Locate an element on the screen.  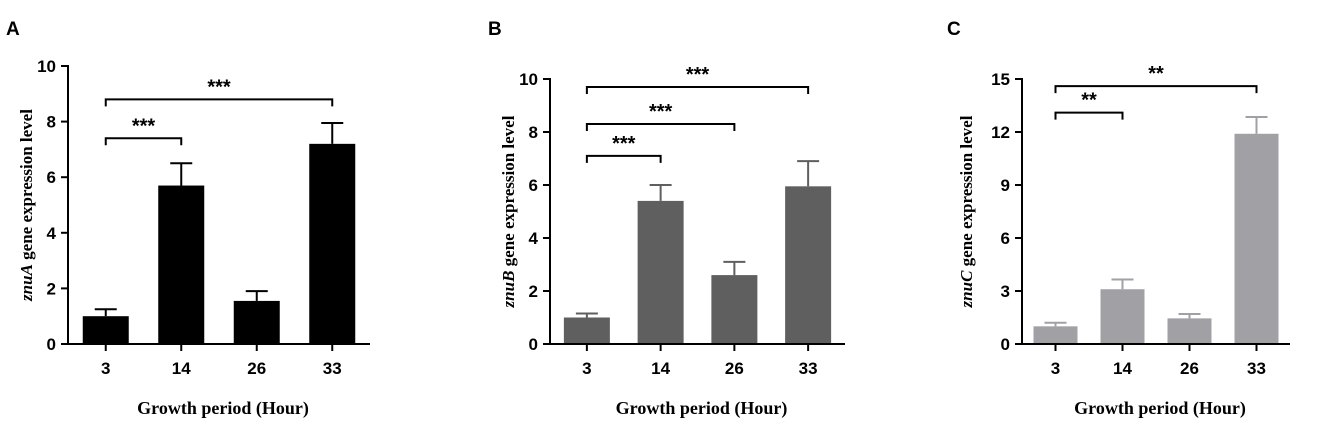
y-axis-label-gene: znuC is located at coordinates (966, 289).